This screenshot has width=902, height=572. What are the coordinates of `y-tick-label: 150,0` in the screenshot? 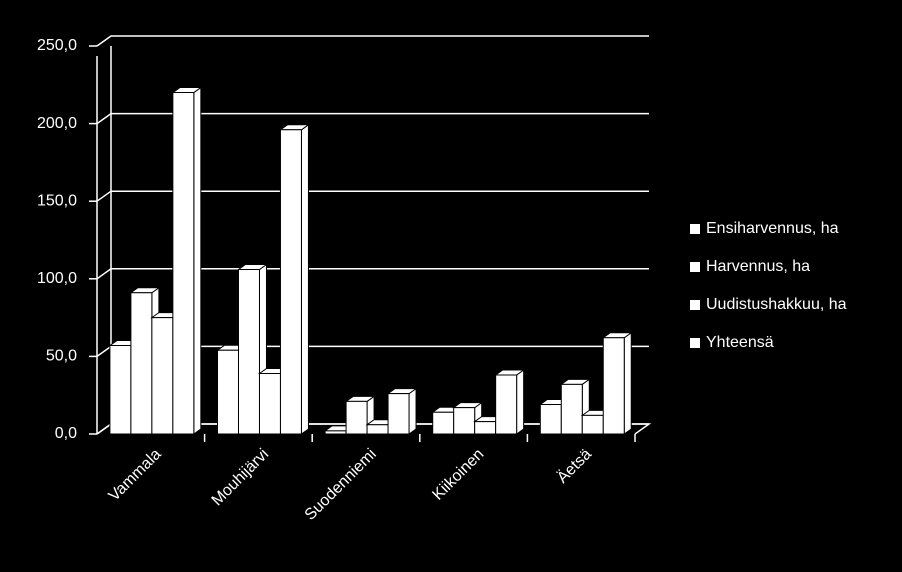 It's located at (57, 200).